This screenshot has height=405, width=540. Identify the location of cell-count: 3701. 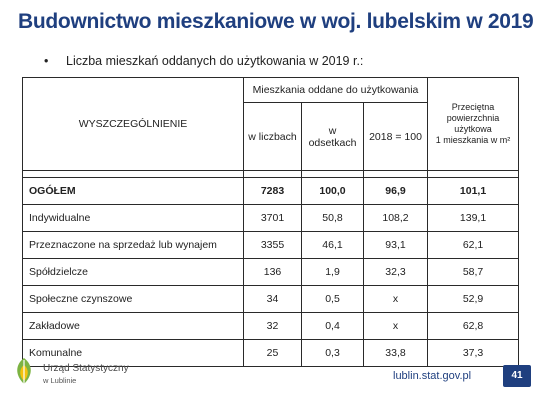
(272, 218).